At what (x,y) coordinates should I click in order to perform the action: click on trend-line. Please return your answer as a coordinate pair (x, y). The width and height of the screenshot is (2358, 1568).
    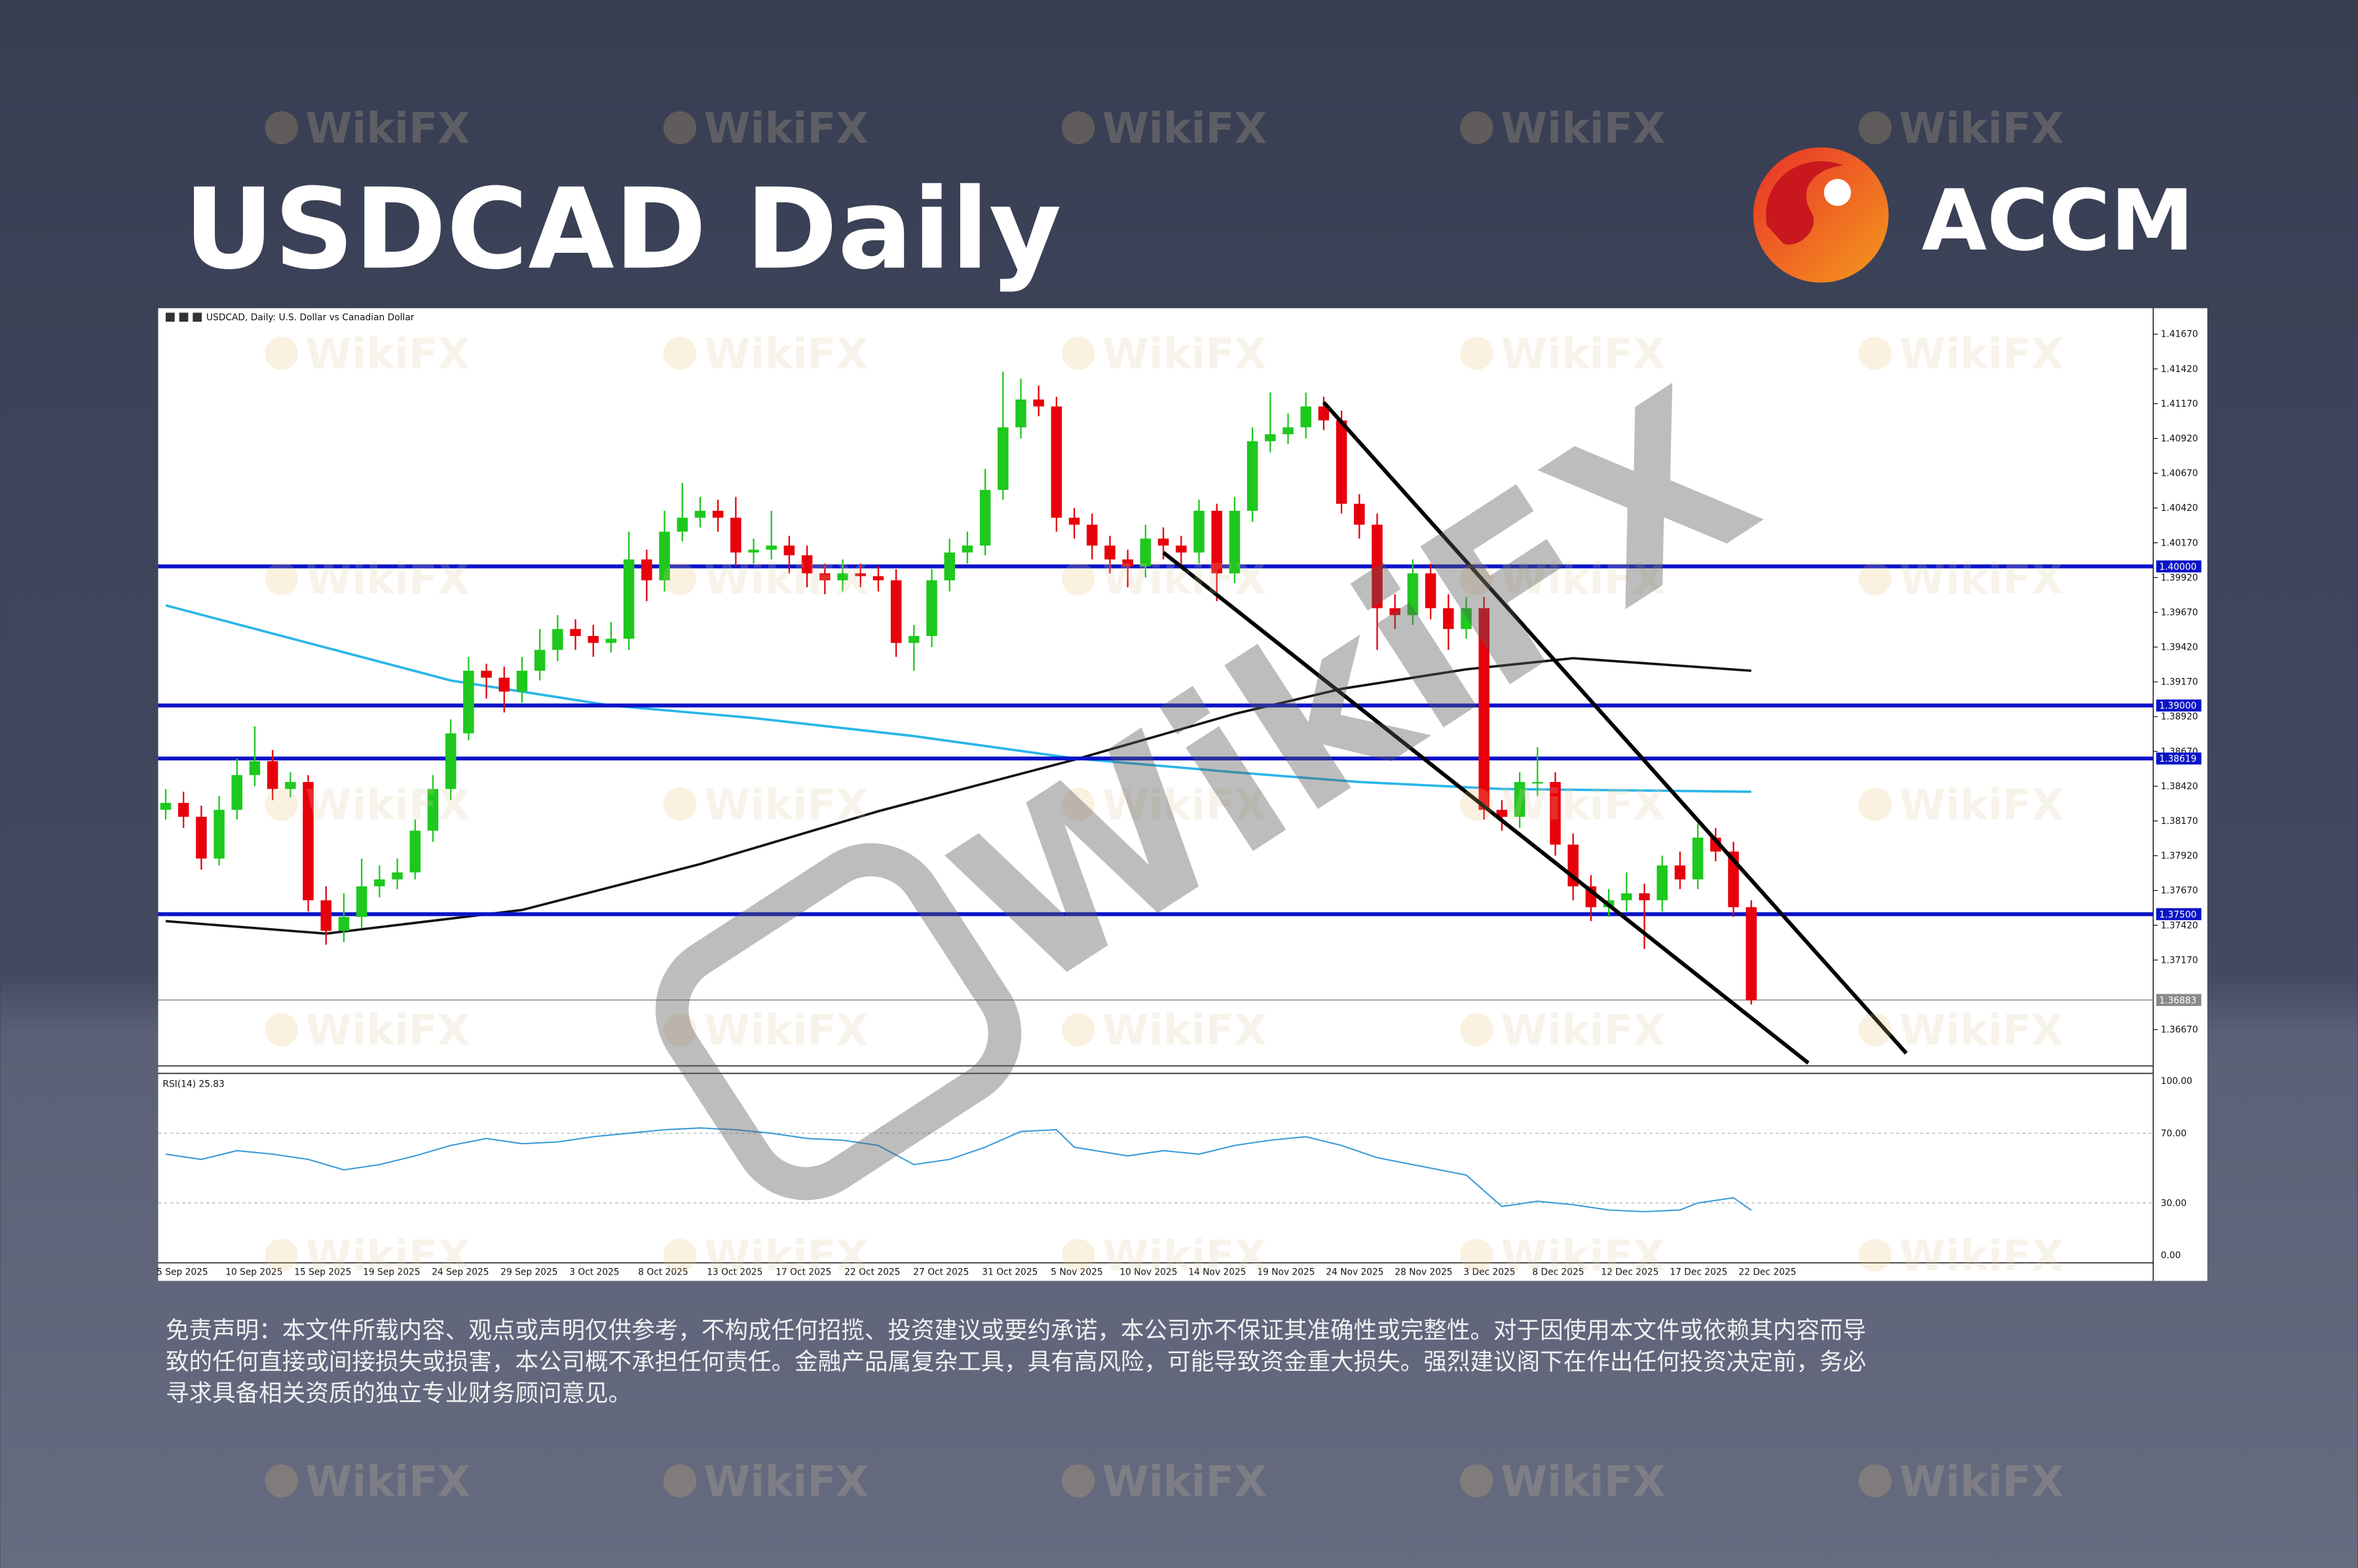
    Looking at the image, I should click on (1486, 808).